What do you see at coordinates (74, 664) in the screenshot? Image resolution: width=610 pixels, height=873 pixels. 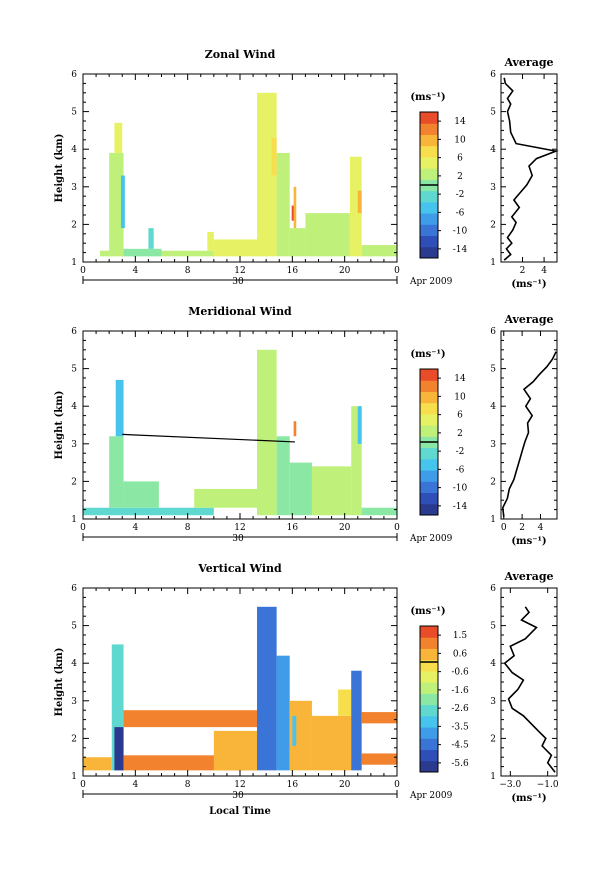 I see `vertical-y-tick-label: 4` at bounding box center [74, 664].